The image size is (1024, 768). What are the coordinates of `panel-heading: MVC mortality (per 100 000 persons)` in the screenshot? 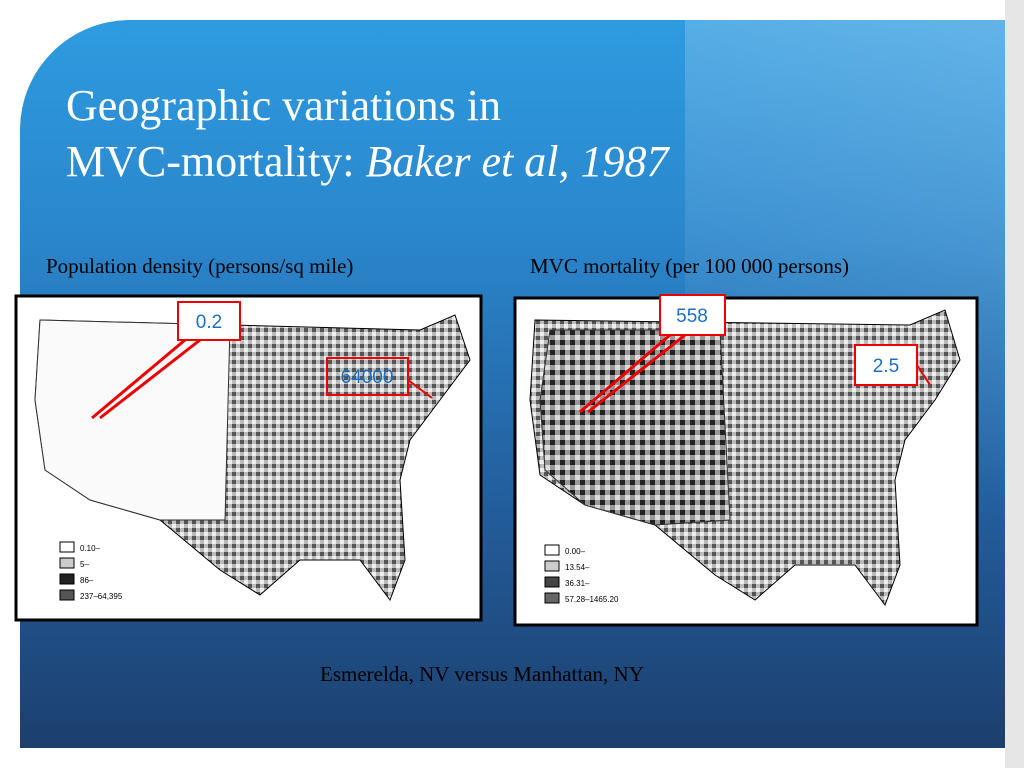 It's located at (690, 266).